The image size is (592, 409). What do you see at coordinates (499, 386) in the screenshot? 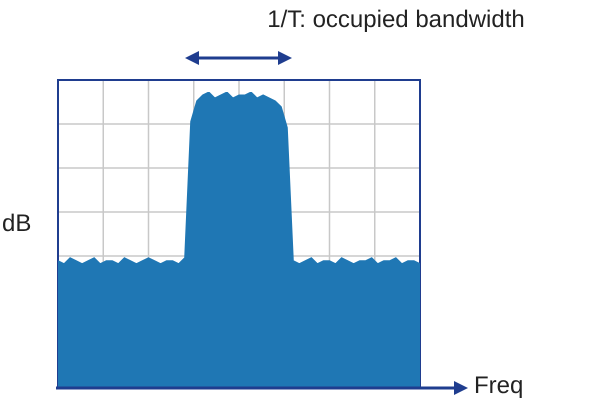
I see `x-axis-title: Freq` at bounding box center [499, 386].